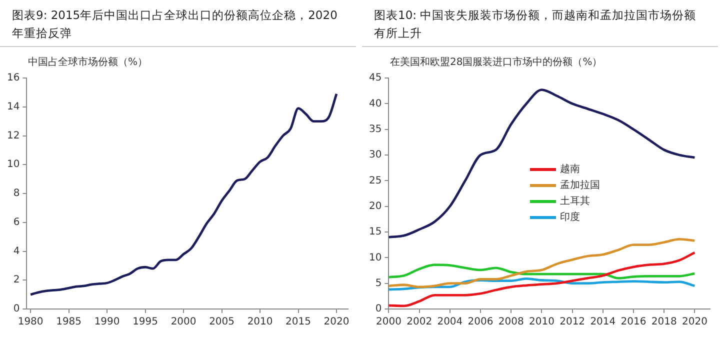 The image size is (724, 338). Describe the element at coordinates (299, 322) in the screenshot. I see `x-tick-label: 2015` at that location.